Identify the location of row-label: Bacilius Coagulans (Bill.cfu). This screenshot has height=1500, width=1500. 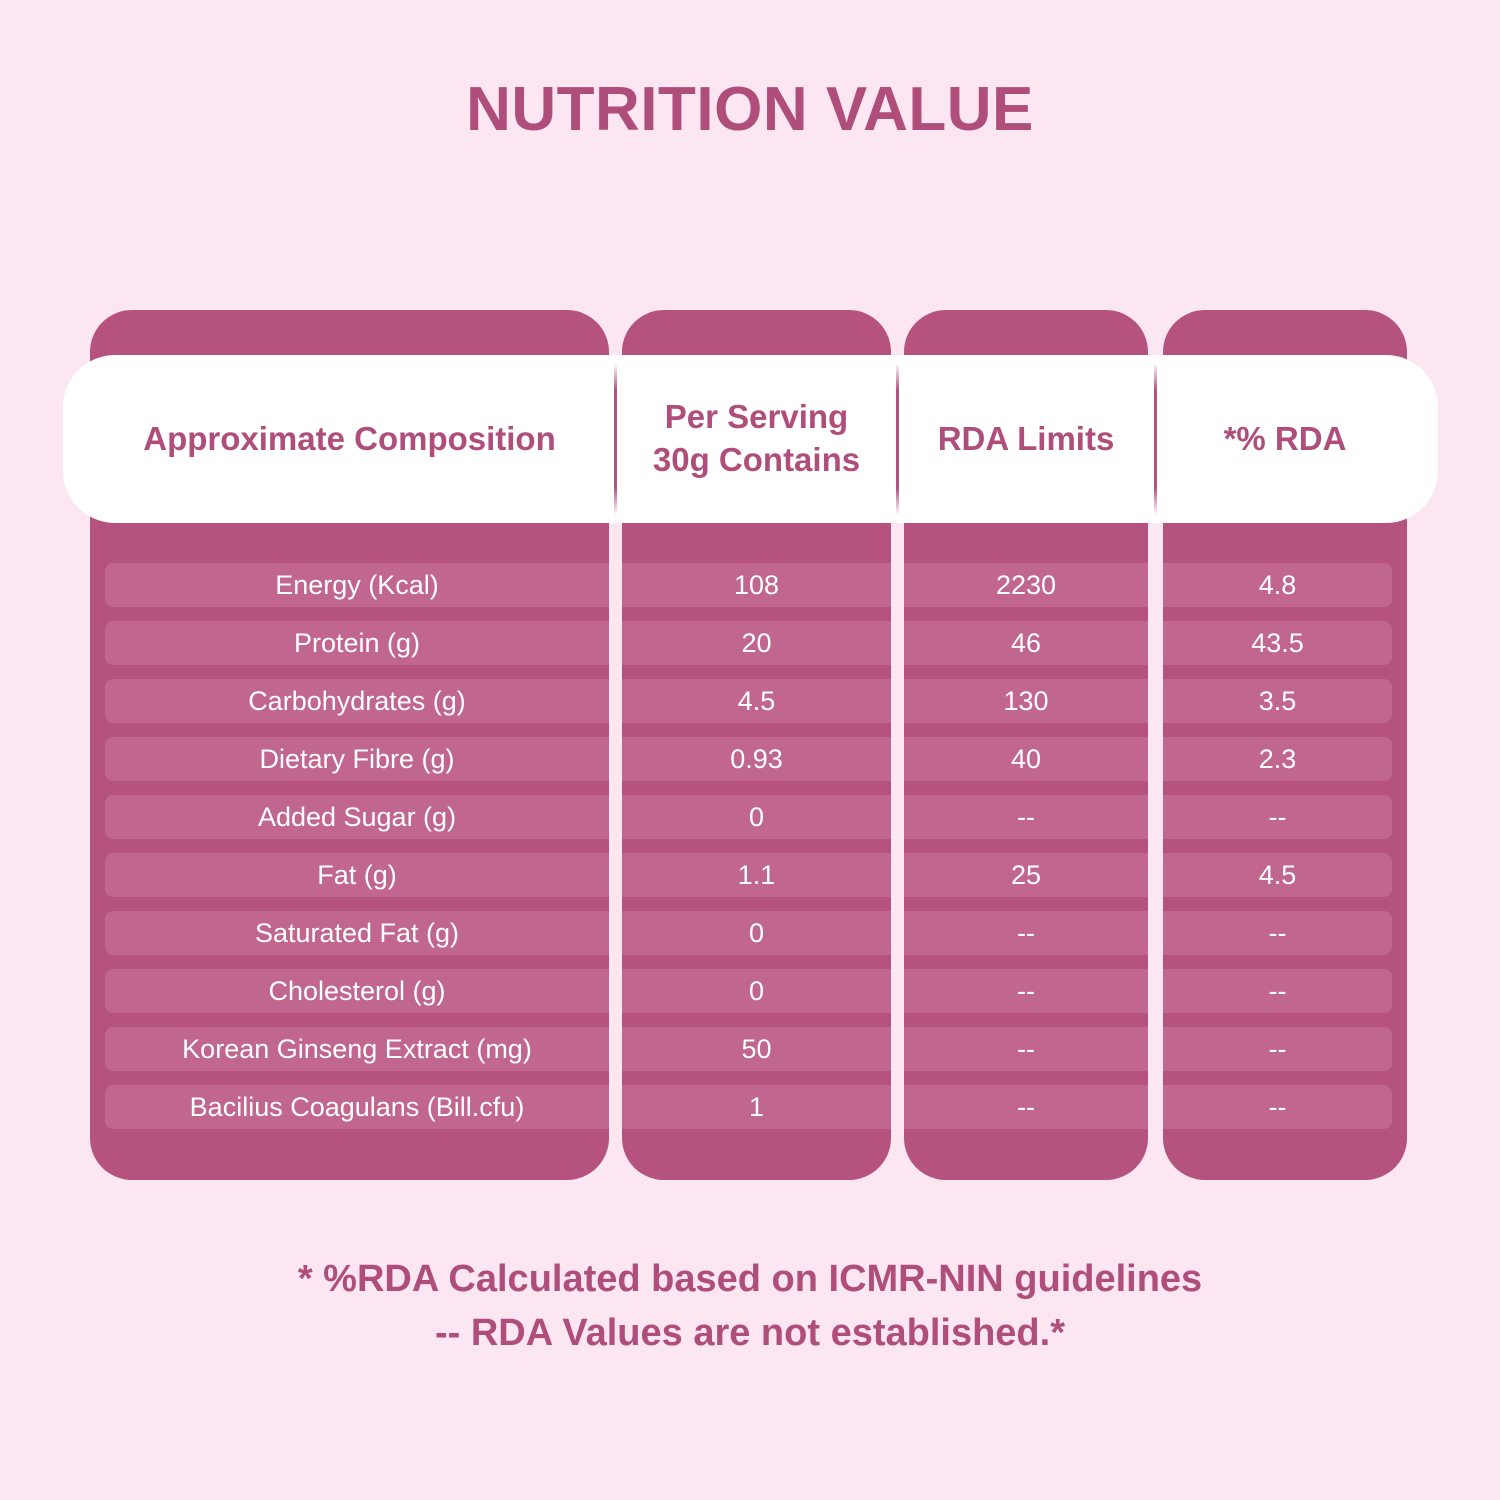
(357, 1107).